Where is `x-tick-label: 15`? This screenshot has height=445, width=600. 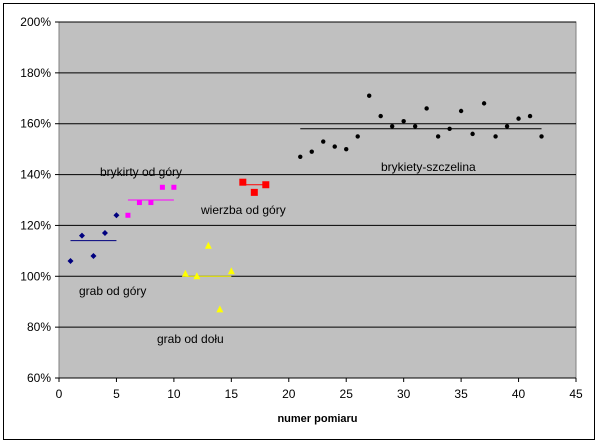 x-tick-label: 15 is located at coordinates (232, 394).